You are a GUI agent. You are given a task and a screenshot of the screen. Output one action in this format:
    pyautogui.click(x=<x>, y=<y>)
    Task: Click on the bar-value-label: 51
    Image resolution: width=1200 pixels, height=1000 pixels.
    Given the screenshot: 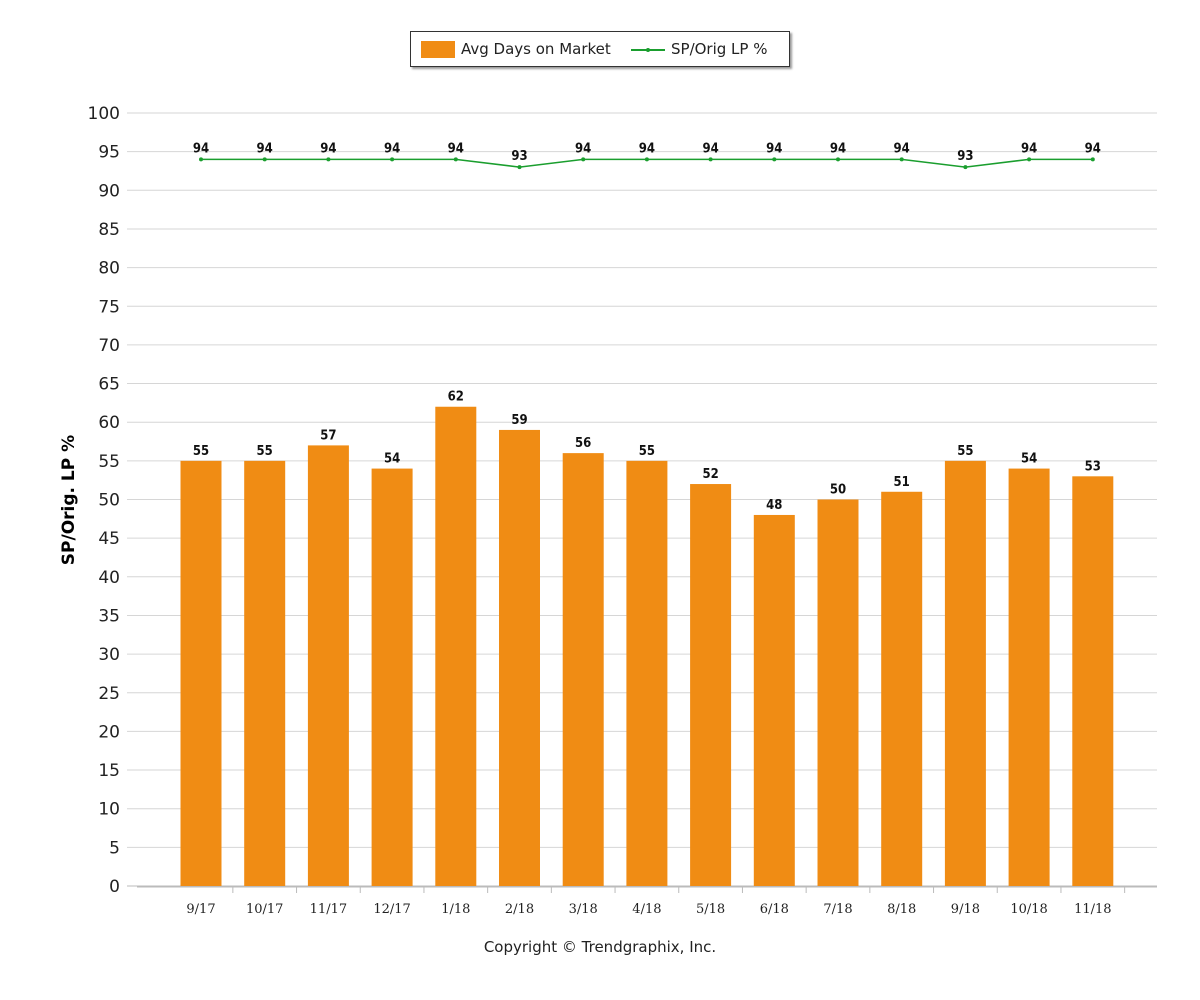 What is the action you would take?
    pyautogui.click(x=902, y=482)
    